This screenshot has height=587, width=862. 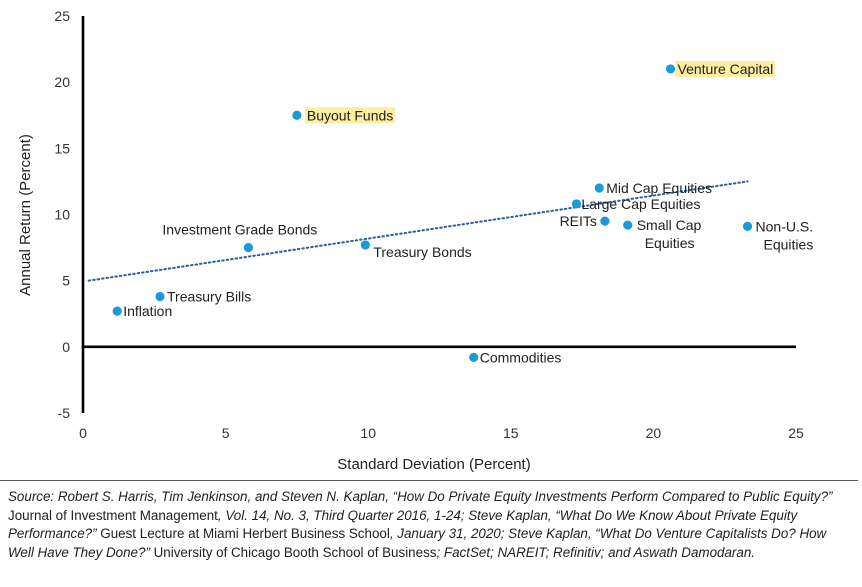 What do you see at coordinates (368, 433) in the screenshot?
I see `x-tick-label: 10` at bounding box center [368, 433].